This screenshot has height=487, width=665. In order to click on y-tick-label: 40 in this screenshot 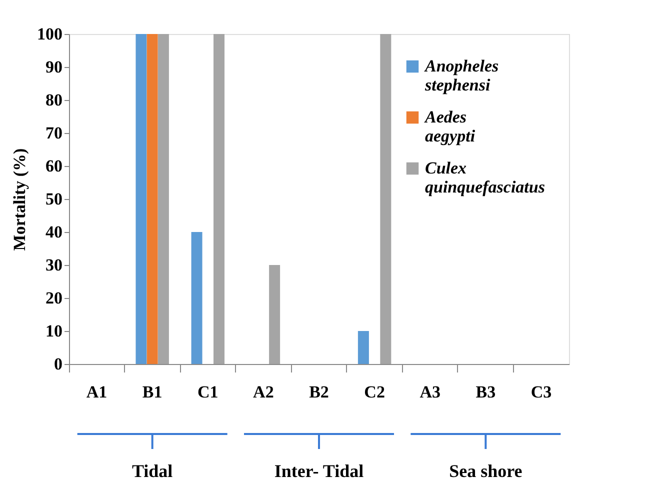, I will do `click(54, 232)`.